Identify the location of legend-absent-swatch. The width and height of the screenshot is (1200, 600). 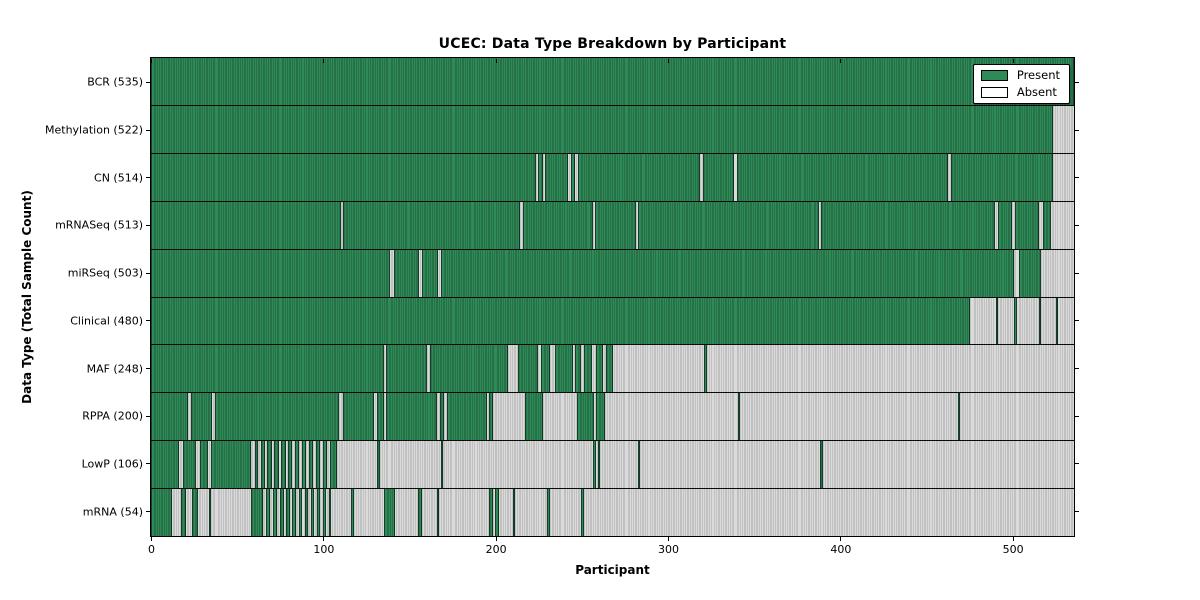
(994, 92).